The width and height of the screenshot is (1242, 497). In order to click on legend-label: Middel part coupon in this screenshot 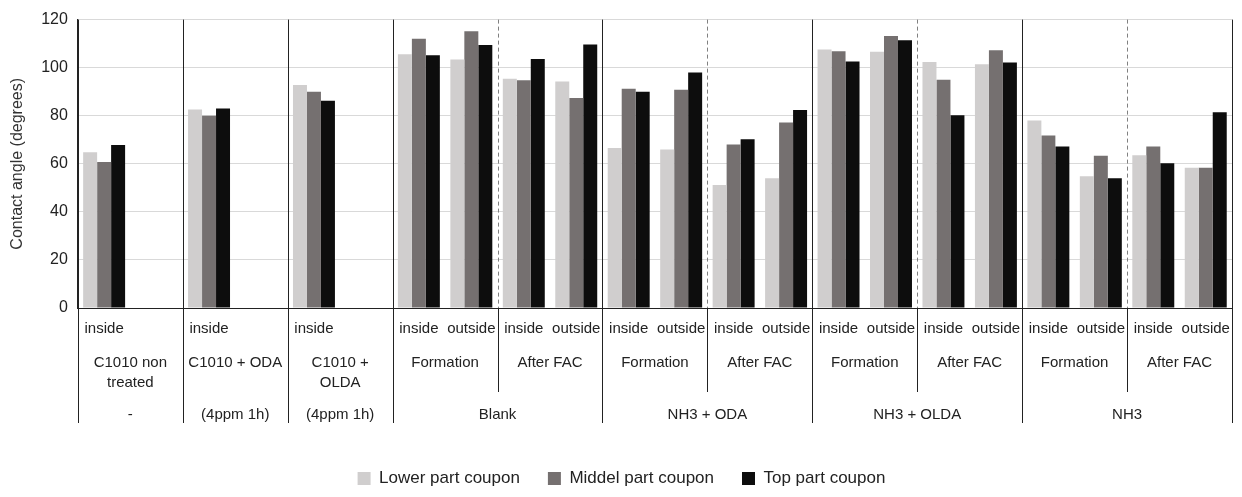, I will do `click(641, 478)`.